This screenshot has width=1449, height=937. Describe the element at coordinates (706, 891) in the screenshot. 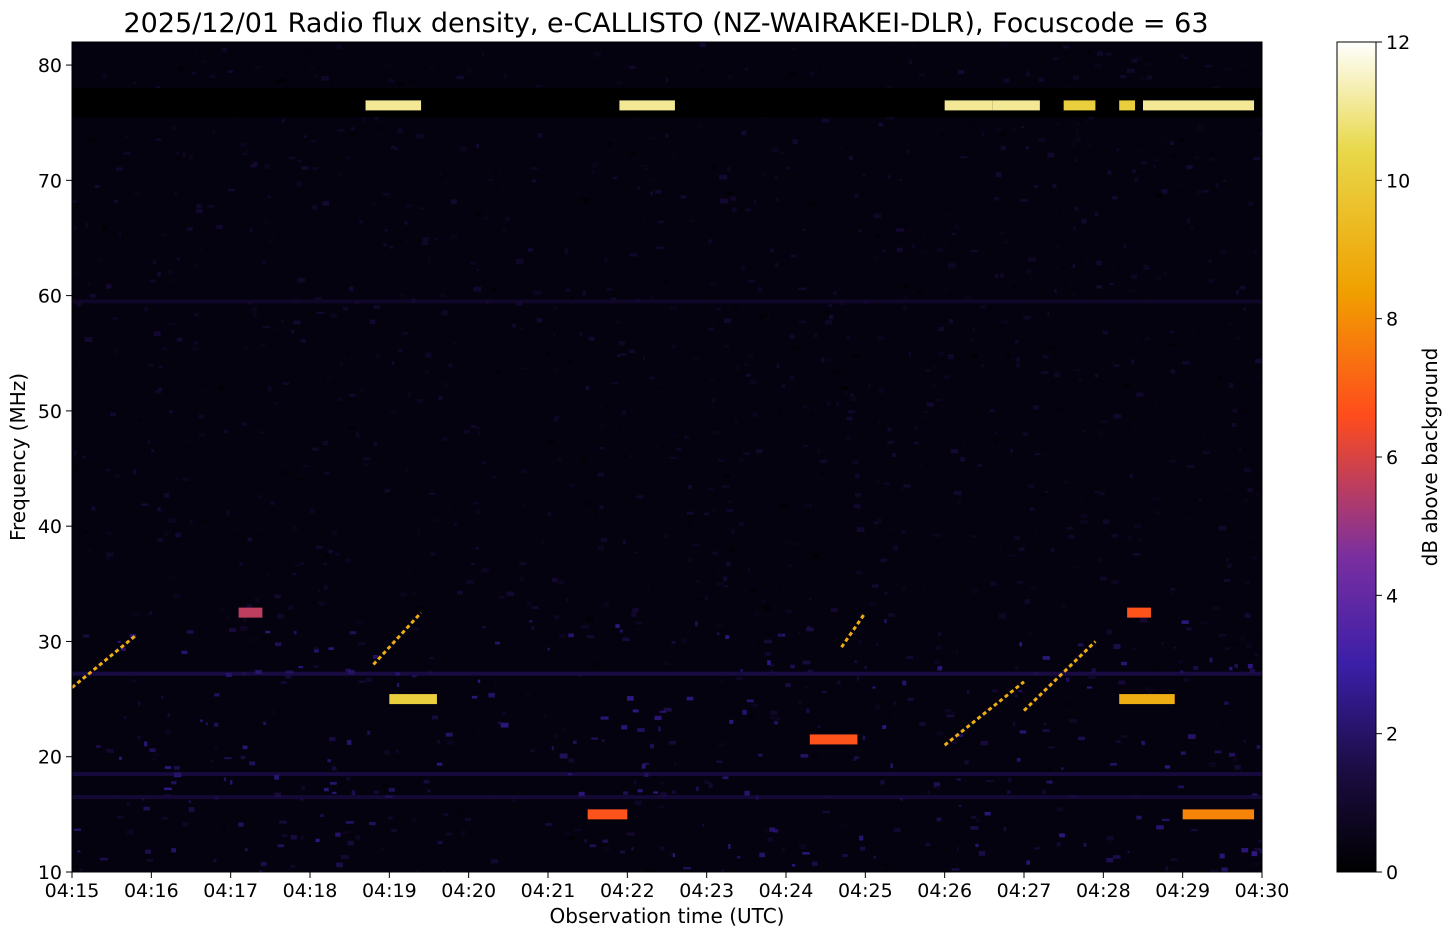

I see `x-tick-label: 04:23` at that location.